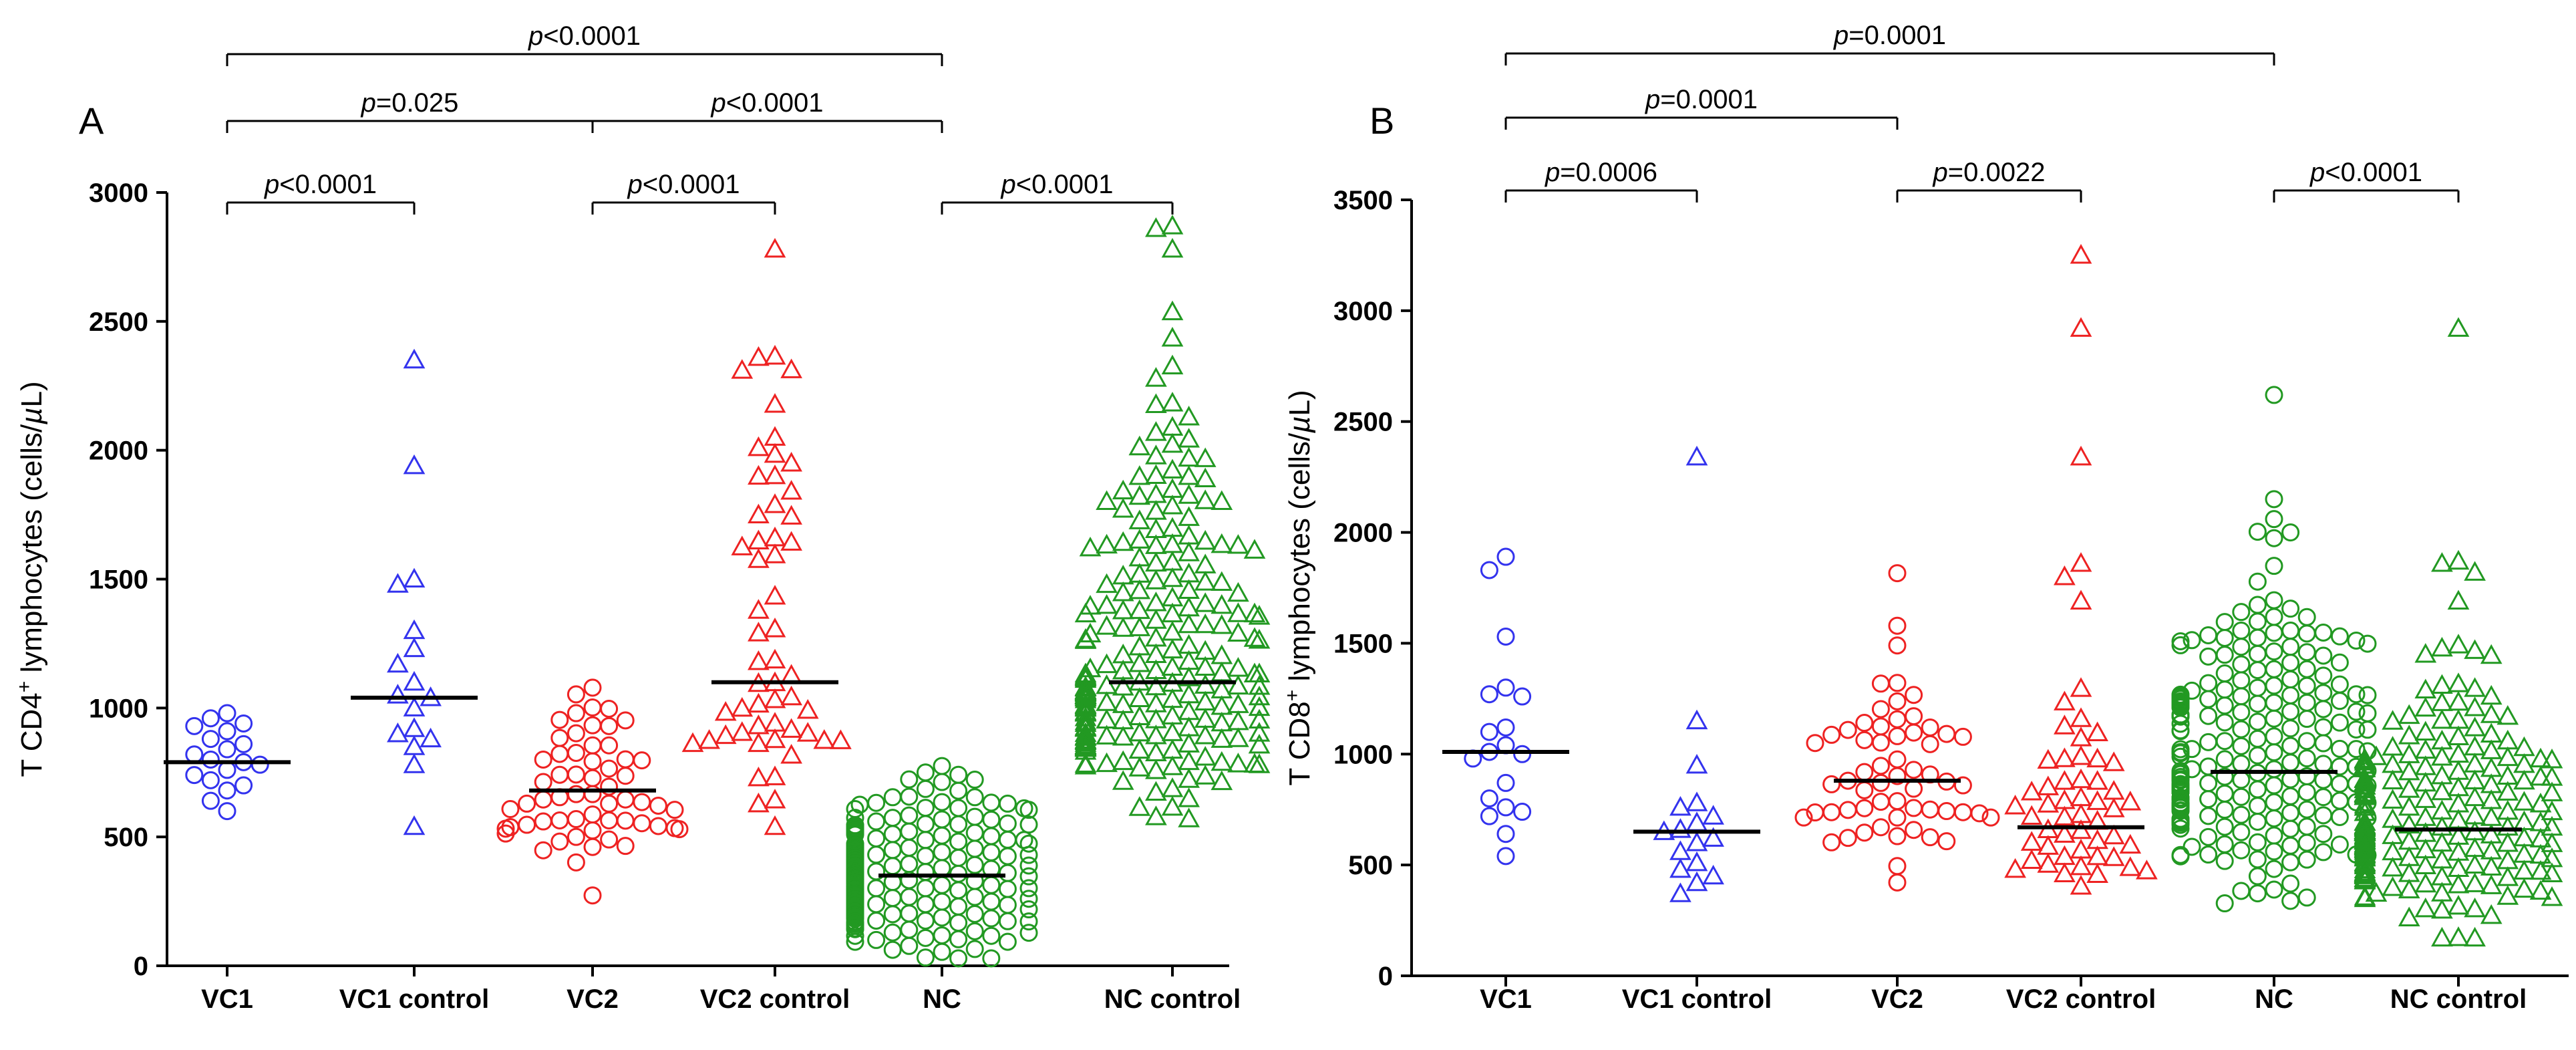 The height and width of the screenshot is (1050, 2576). What do you see at coordinates (91, 121) in the screenshot?
I see `panel-letter: A` at bounding box center [91, 121].